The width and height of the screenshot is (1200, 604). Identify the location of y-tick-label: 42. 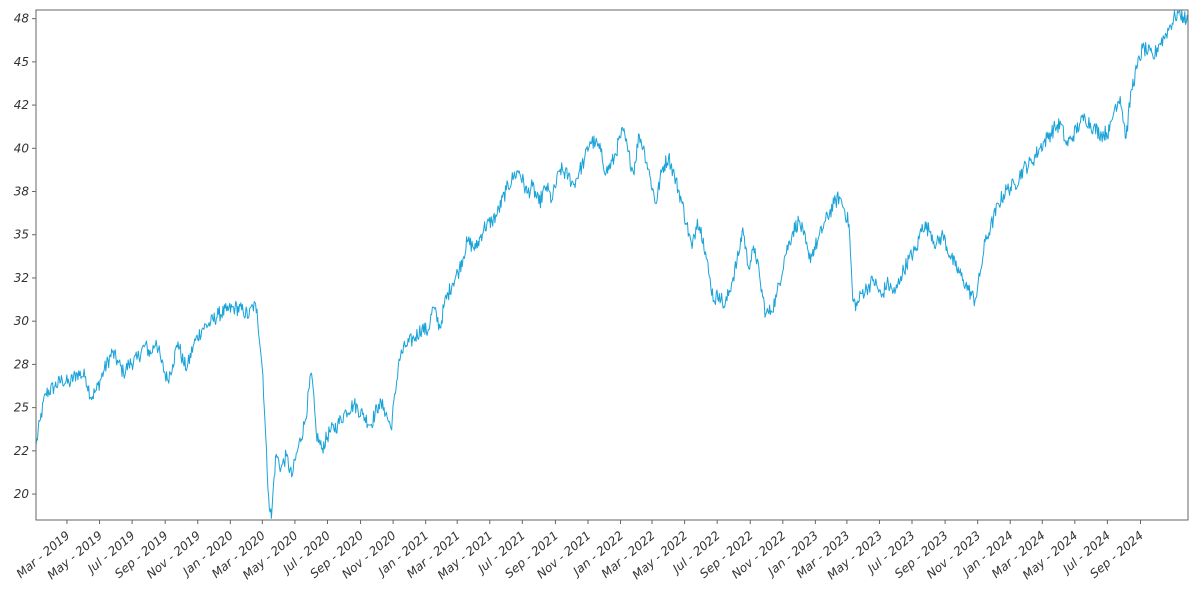
(21, 105).